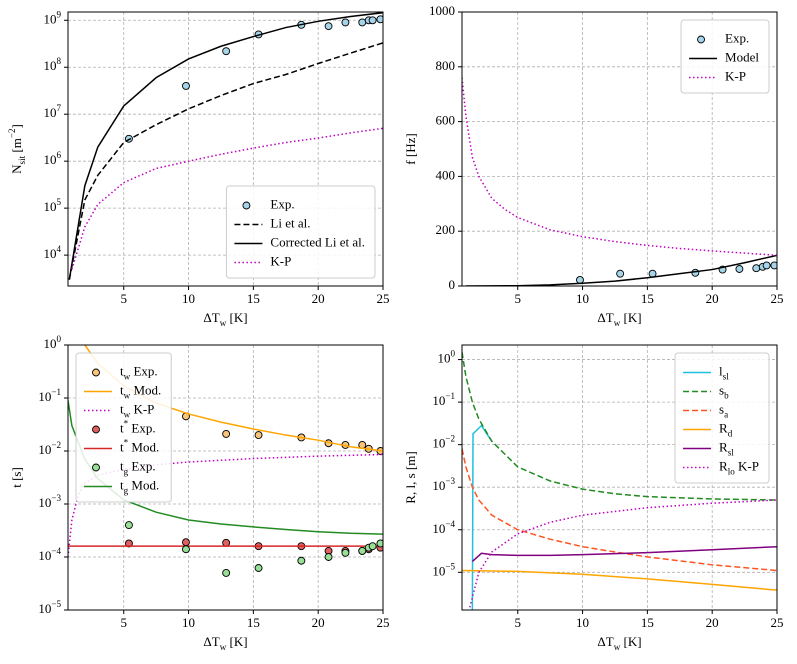  Describe the element at coordinates (290, 222) in the screenshot. I see `legend-label: Li et al.` at that location.